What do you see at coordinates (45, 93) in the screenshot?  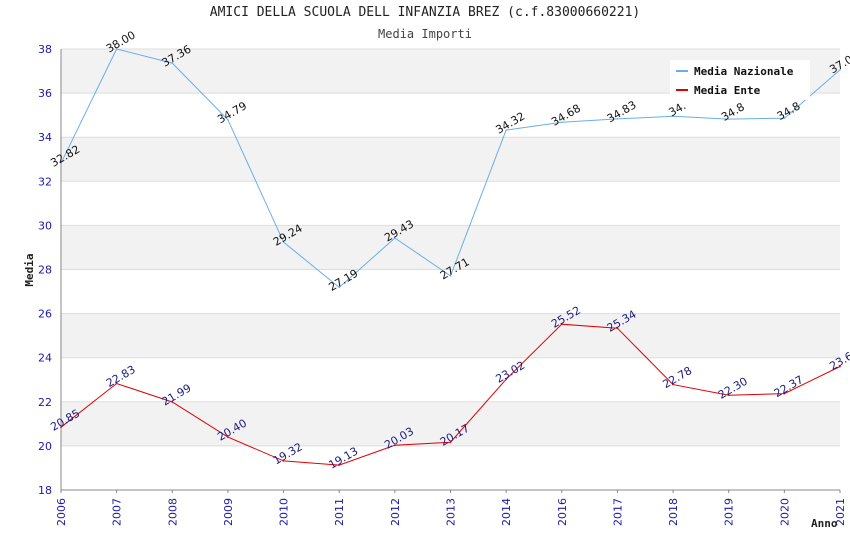 I see `y-tick-label: 36` at bounding box center [45, 93].